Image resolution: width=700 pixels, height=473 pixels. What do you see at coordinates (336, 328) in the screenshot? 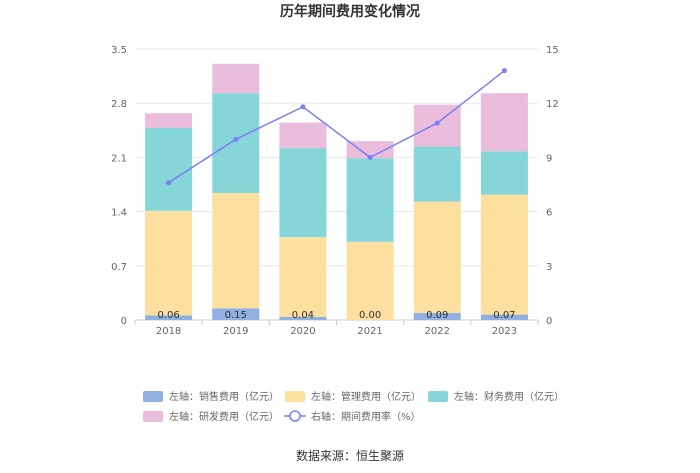
I see `x-axis: 2018 2019 2020 2021 2022 2023` at bounding box center [336, 328].